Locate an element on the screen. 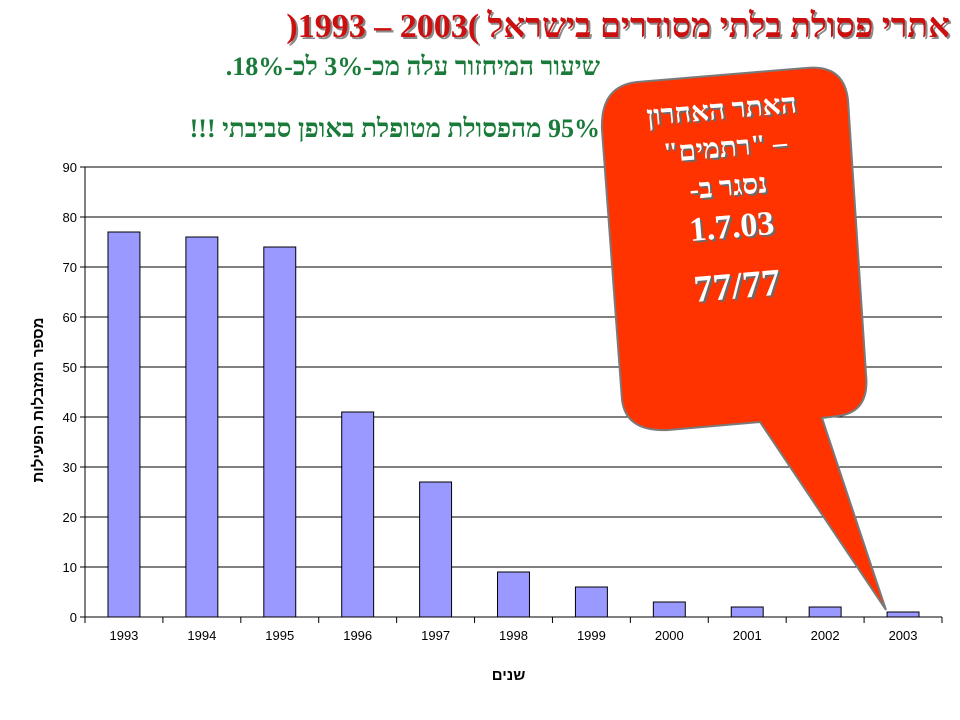  bar-1994 is located at coordinates (202, 427).